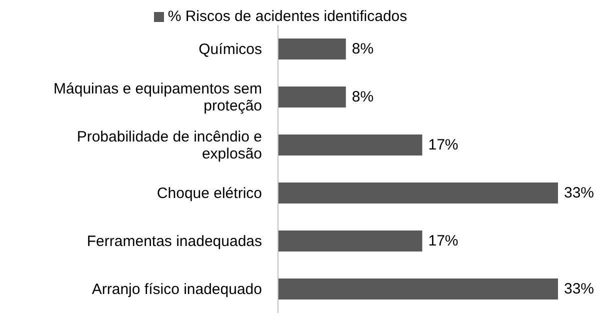  Describe the element at coordinates (209, 193) in the screenshot. I see `y-tick-label: Choque elétrico` at that location.